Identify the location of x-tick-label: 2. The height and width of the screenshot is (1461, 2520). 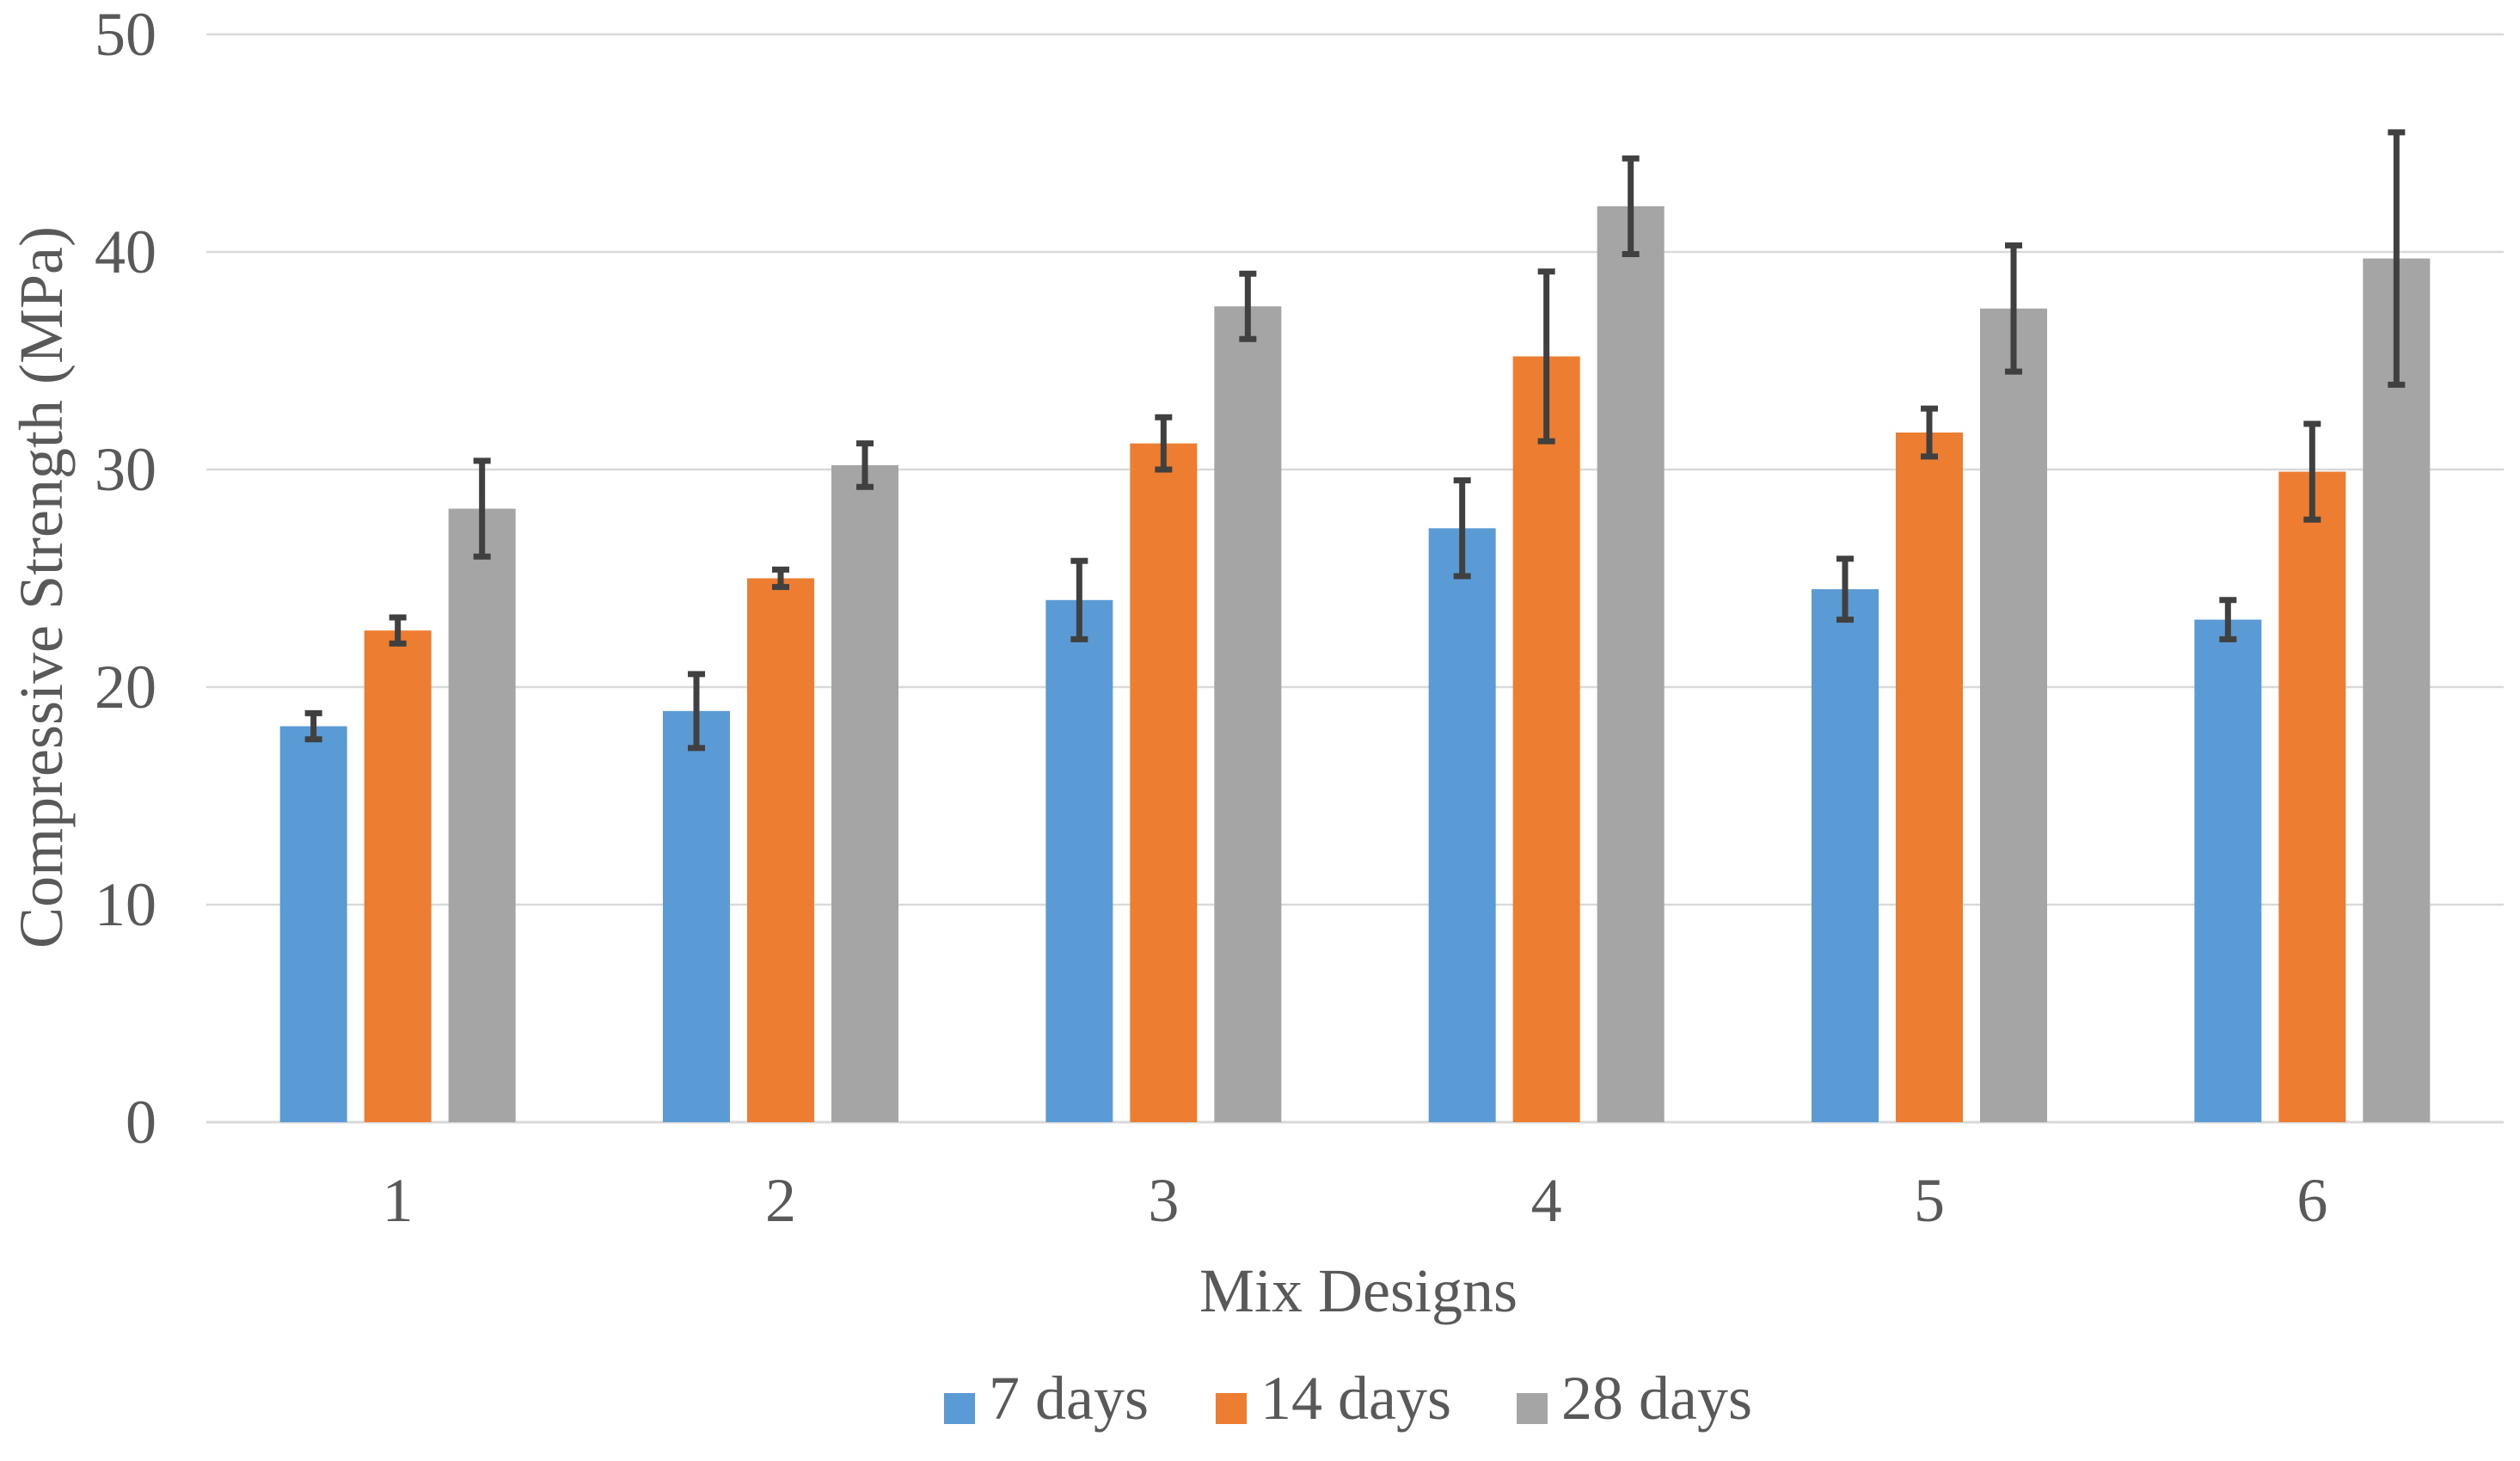
(781, 1200).